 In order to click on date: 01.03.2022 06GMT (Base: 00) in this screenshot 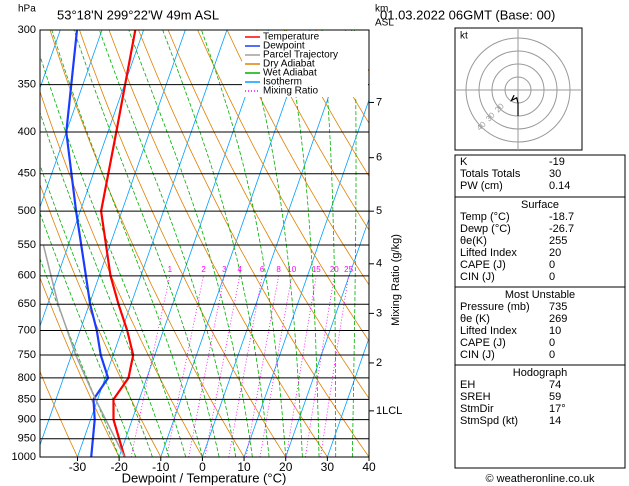, I will do `click(467, 14)`.